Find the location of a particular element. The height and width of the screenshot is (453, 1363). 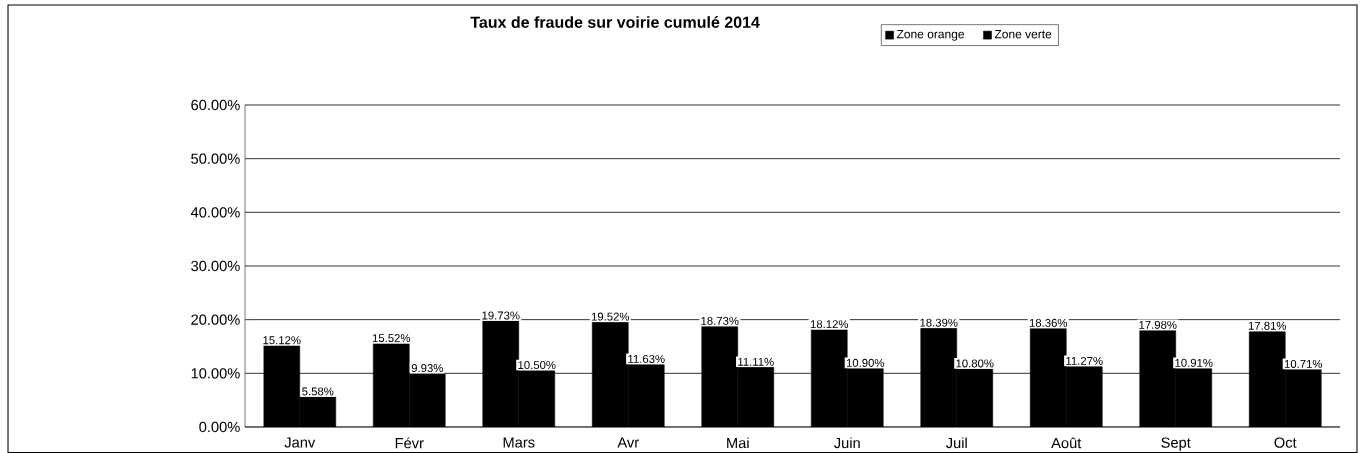

x-tick-label: Sept is located at coordinates (1176, 444).